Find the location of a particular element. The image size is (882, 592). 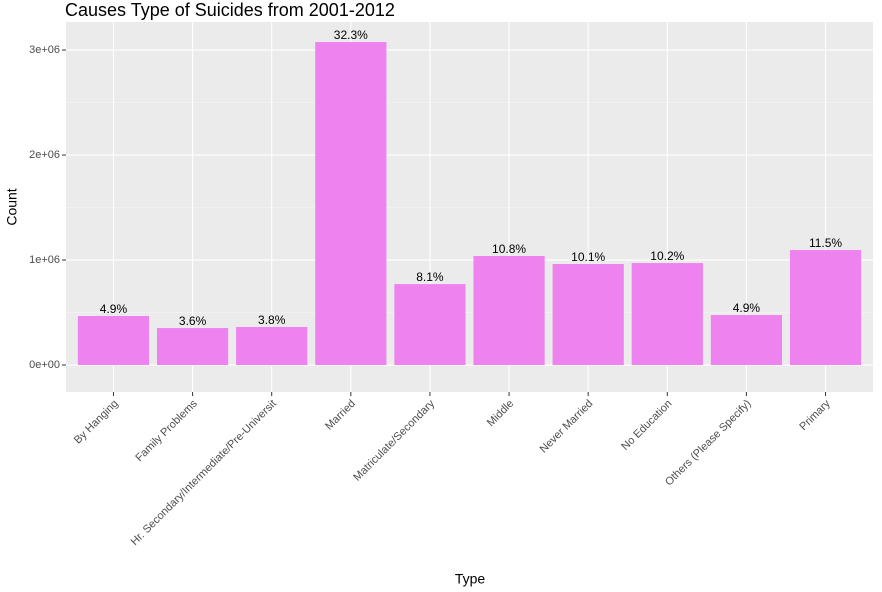

x-tick-label: Family Problems is located at coordinates (166, 430).